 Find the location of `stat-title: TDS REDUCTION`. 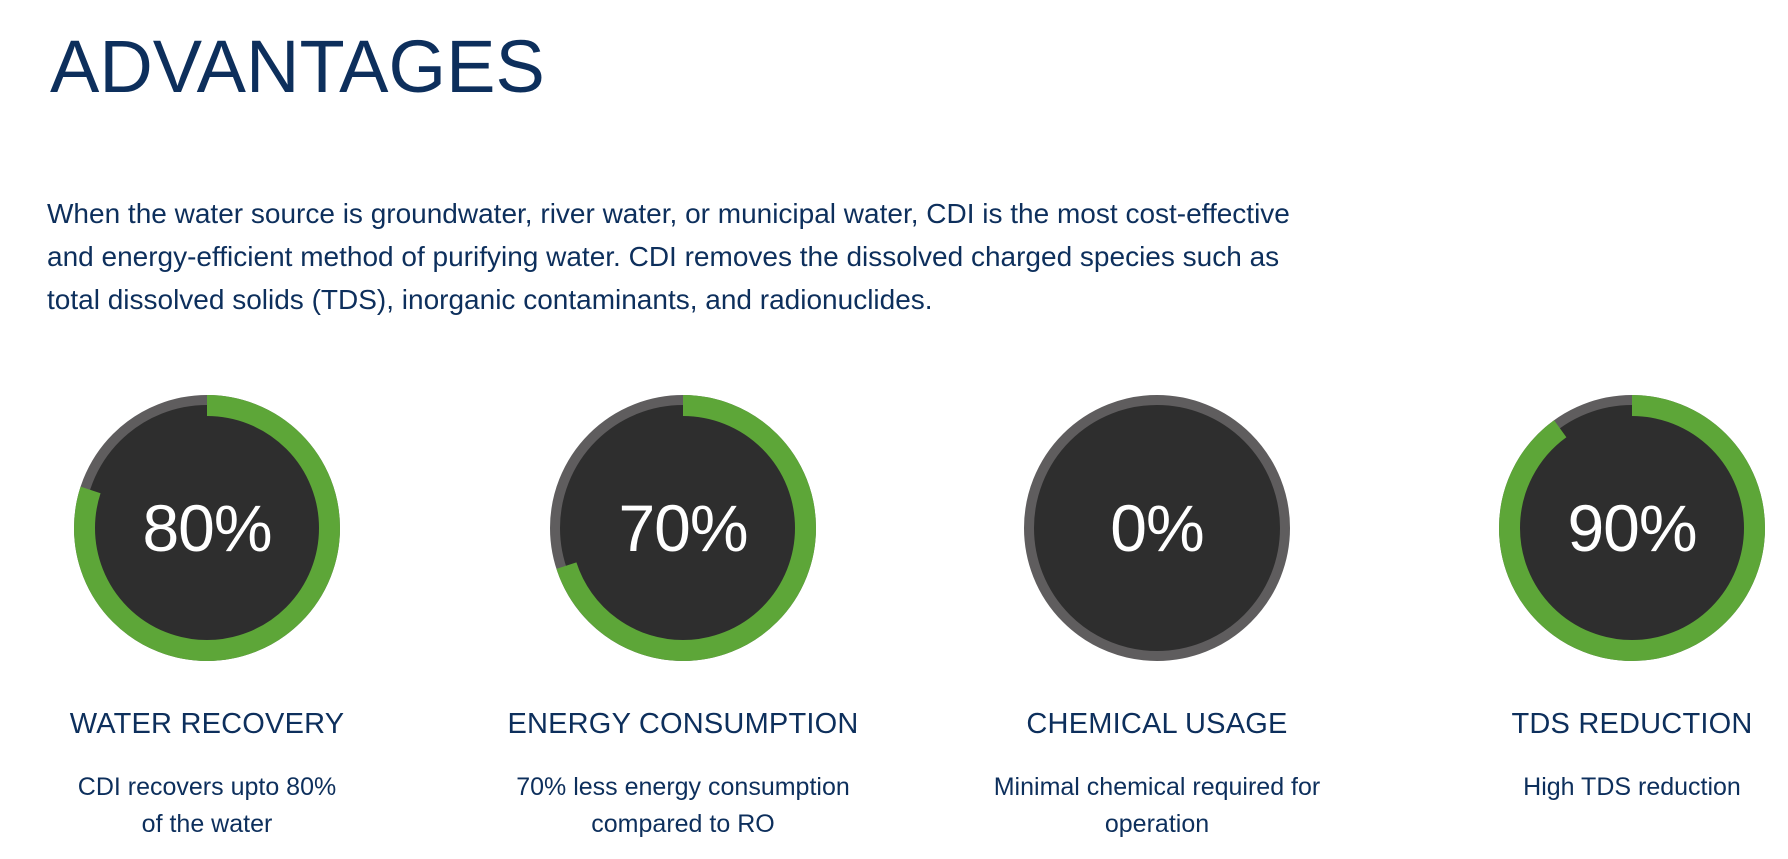

stat-title: TDS REDUCTION is located at coordinates (1632, 724).